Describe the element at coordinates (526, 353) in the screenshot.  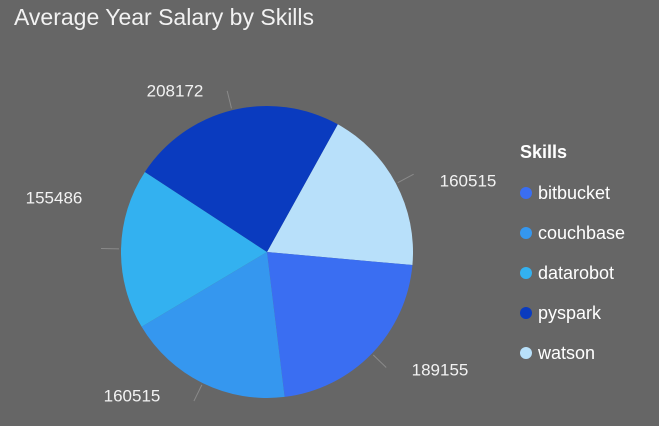
I see `legend-swatch-watson` at that location.